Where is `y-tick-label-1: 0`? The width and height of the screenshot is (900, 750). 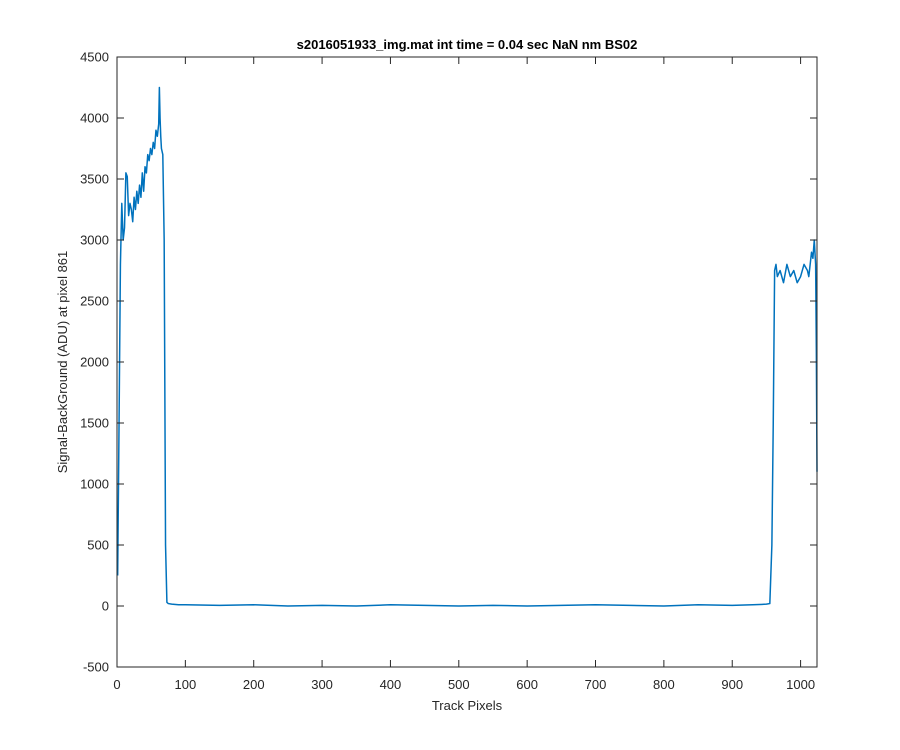
y-tick-label-1: 0 is located at coordinates (105, 606).